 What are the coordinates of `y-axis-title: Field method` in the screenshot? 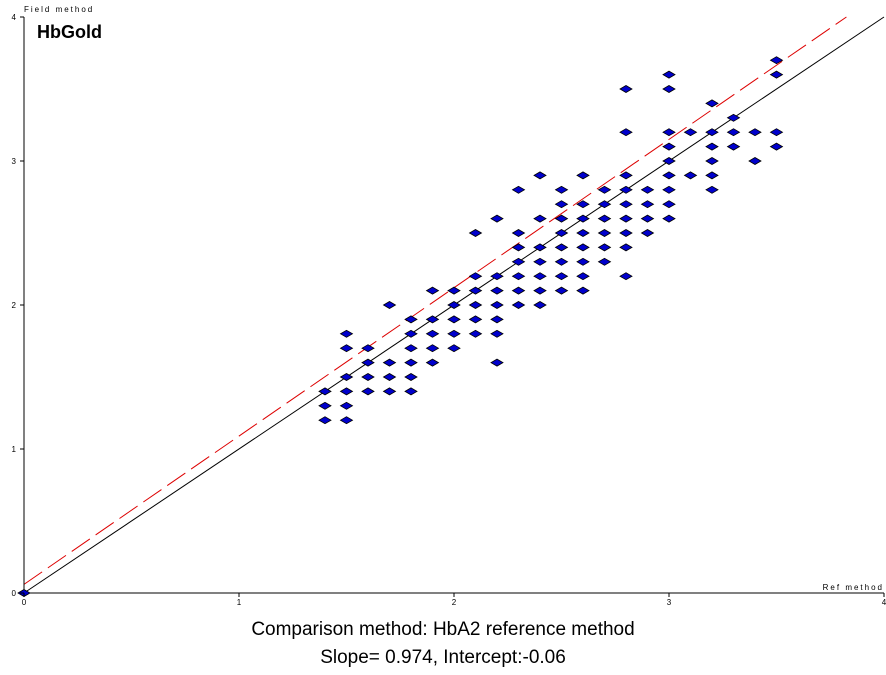 It's located at (59, 9).